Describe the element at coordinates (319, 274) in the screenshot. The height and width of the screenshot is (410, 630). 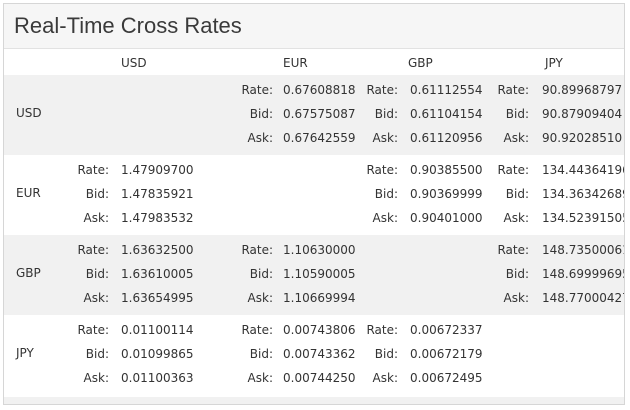
I see `bid-value: 1.10590005` at that location.